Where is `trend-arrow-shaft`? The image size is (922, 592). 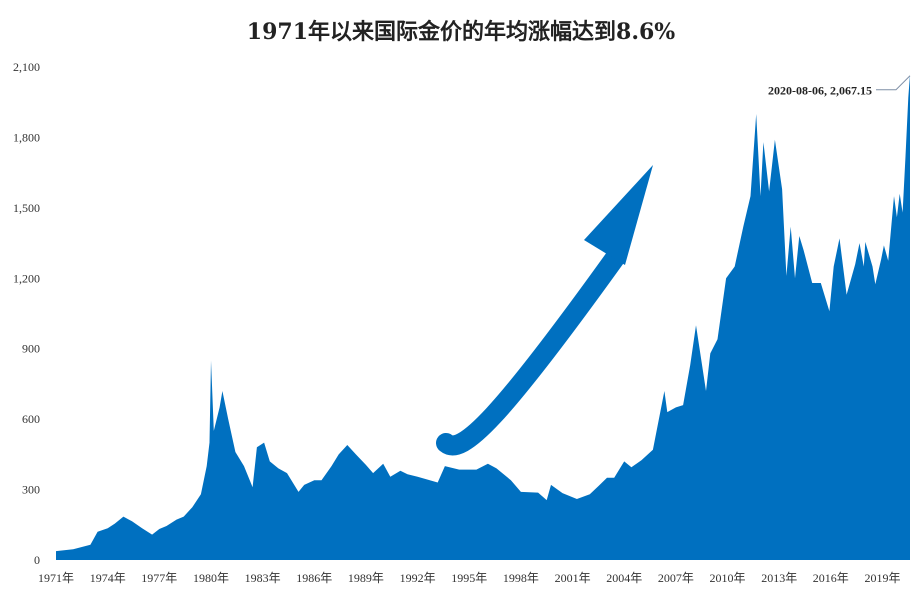
trend-arrow-shaft is located at coordinates (530, 352).